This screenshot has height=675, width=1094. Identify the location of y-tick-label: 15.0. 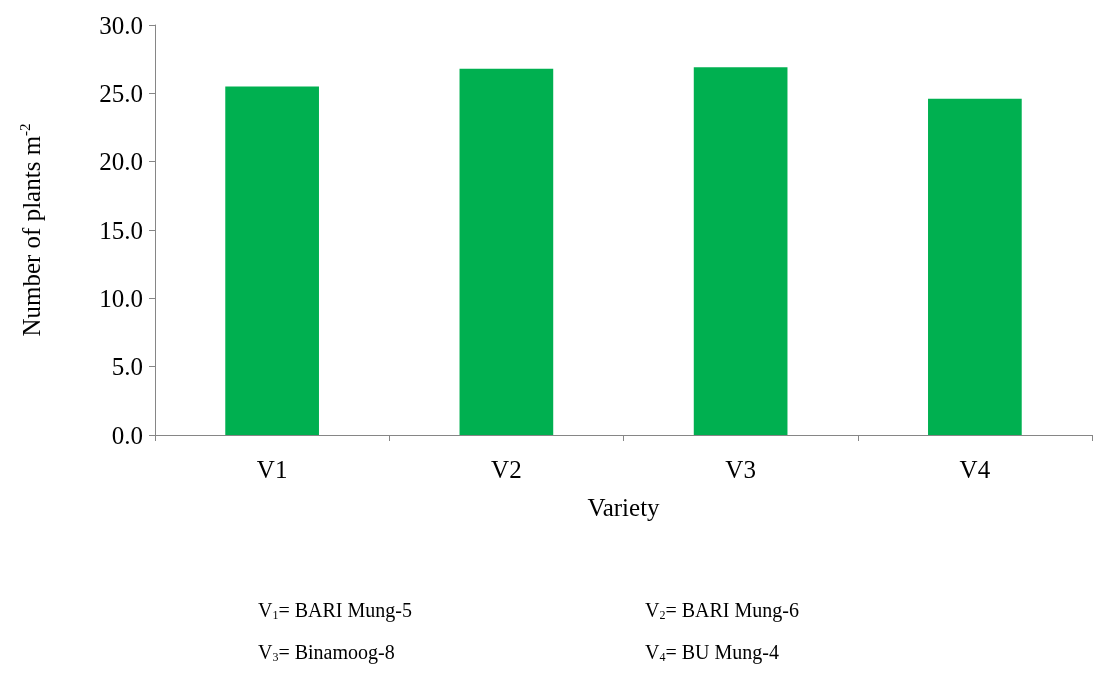
(121, 230).